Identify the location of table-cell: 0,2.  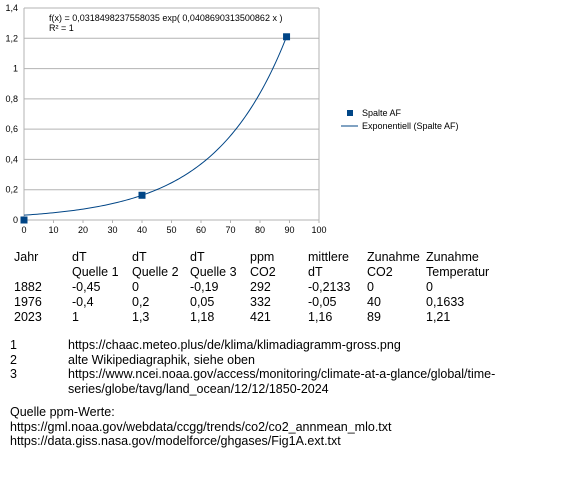
(141, 302).